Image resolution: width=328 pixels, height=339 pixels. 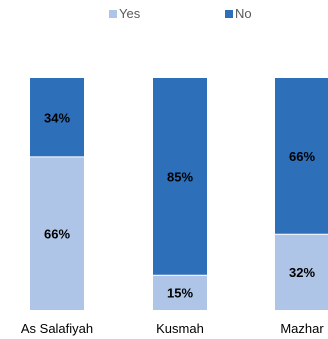 I want to click on bar-no-mazhar, so click(x=301, y=156).